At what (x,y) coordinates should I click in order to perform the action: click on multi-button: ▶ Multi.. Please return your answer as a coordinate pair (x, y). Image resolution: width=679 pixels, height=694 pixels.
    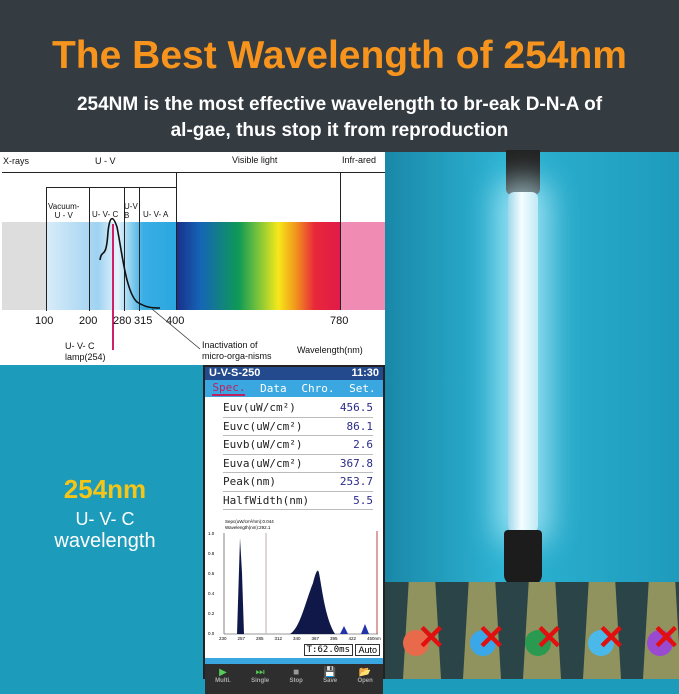
    Looking at the image, I should click on (223, 680).